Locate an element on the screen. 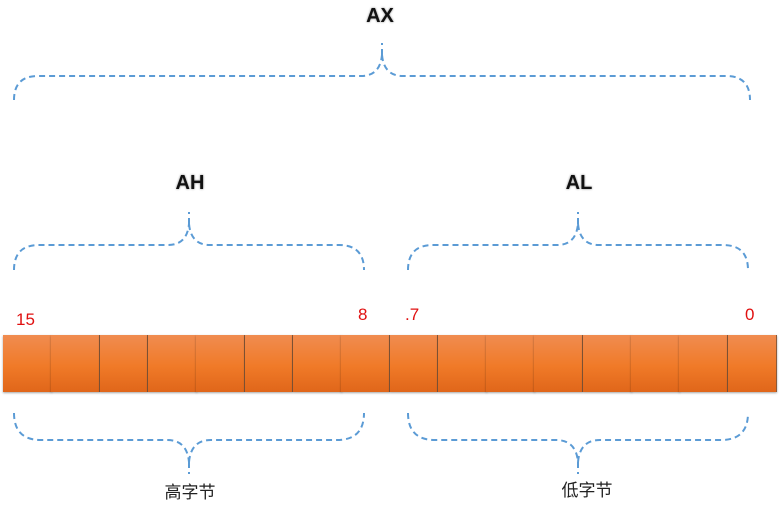 This screenshot has width=779, height=510. brace-al is located at coordinates (578, 241).